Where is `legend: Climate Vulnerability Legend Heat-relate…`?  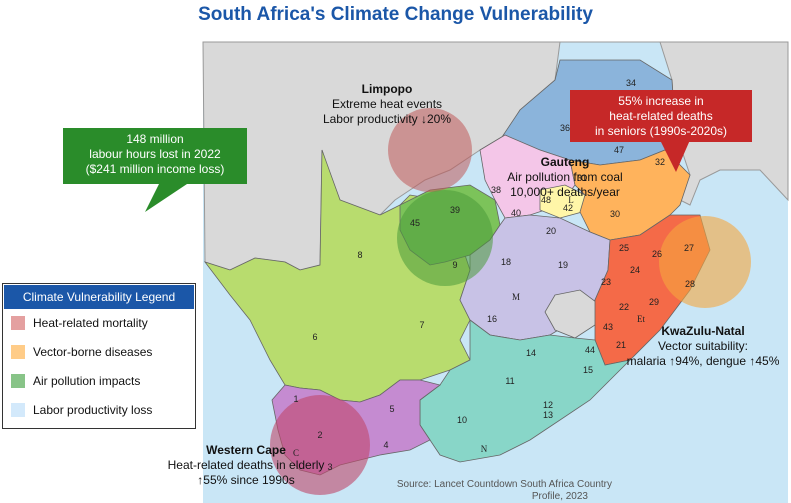
legend: Climate Vulnerability Legend Heat-relate… is located at coordinates (99, 356).